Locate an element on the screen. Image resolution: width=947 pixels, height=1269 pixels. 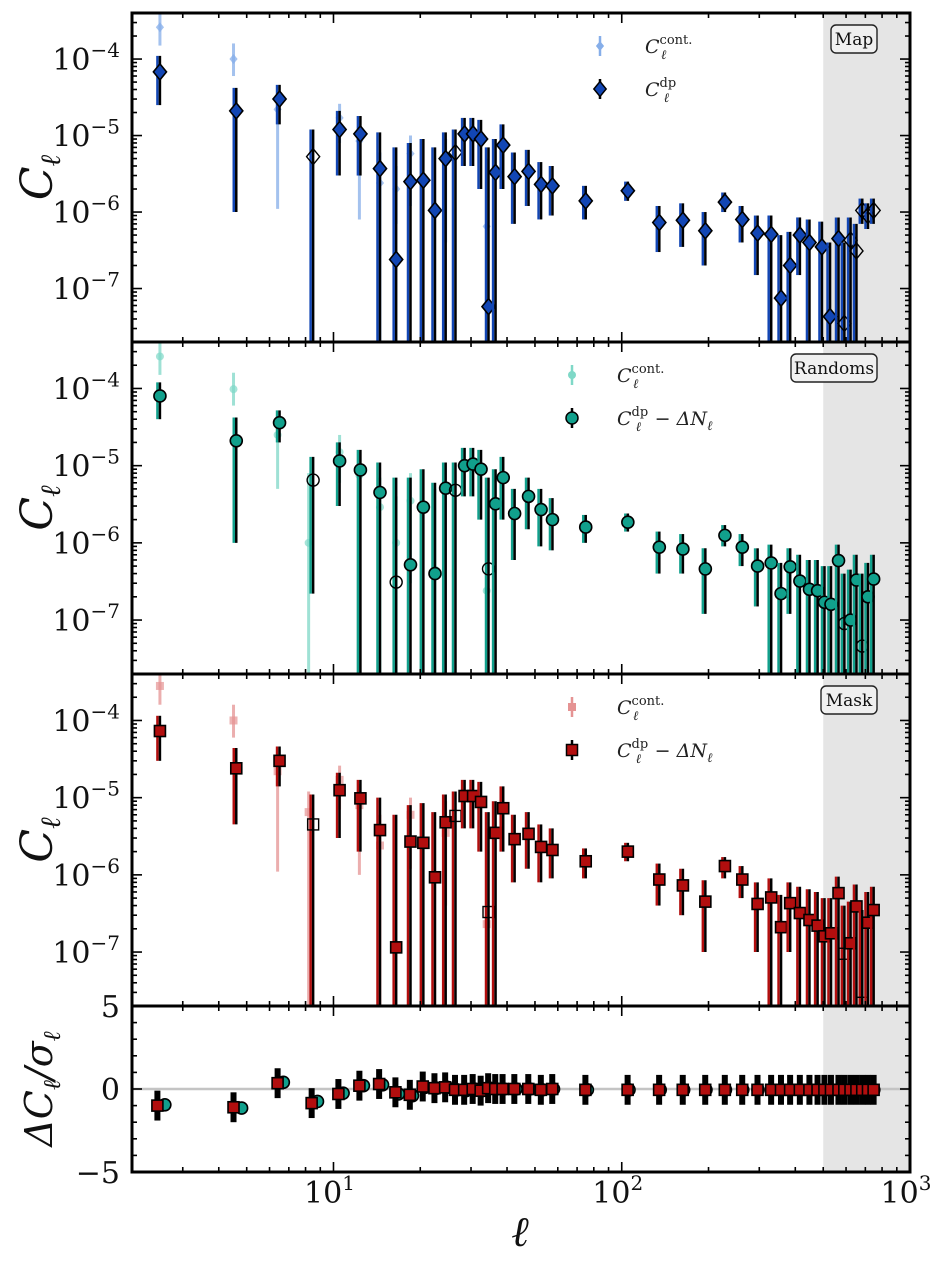
panel-residuals: 5 0 −5 ΔCℓ/σℓ is located at coordinates (464, 1090).